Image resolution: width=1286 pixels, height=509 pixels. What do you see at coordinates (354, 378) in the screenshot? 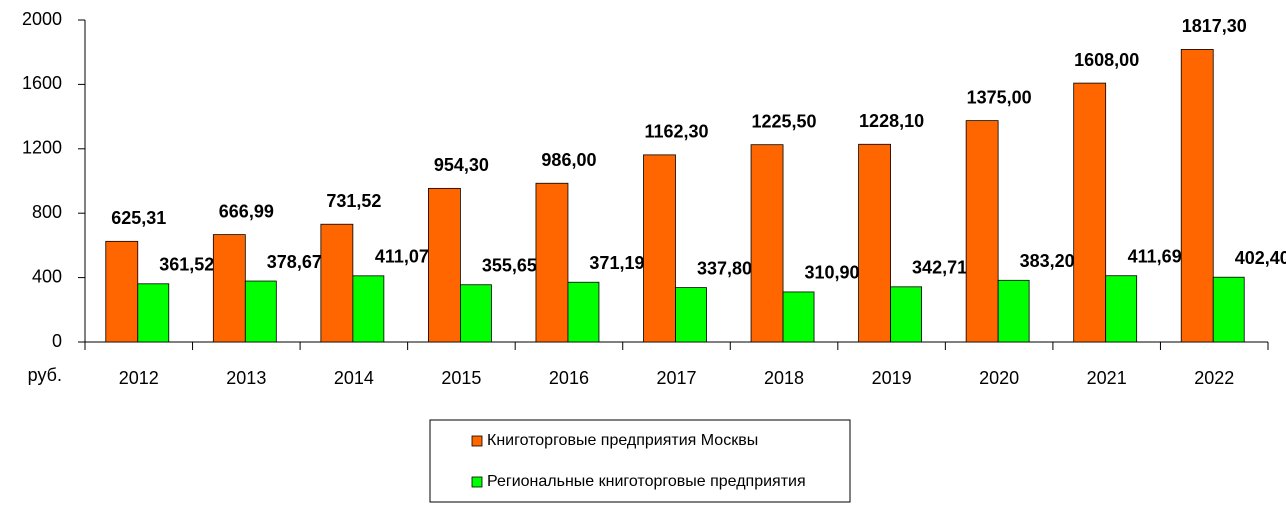
I see `x-tick-label: 2014` at bounding box center [354, 378].